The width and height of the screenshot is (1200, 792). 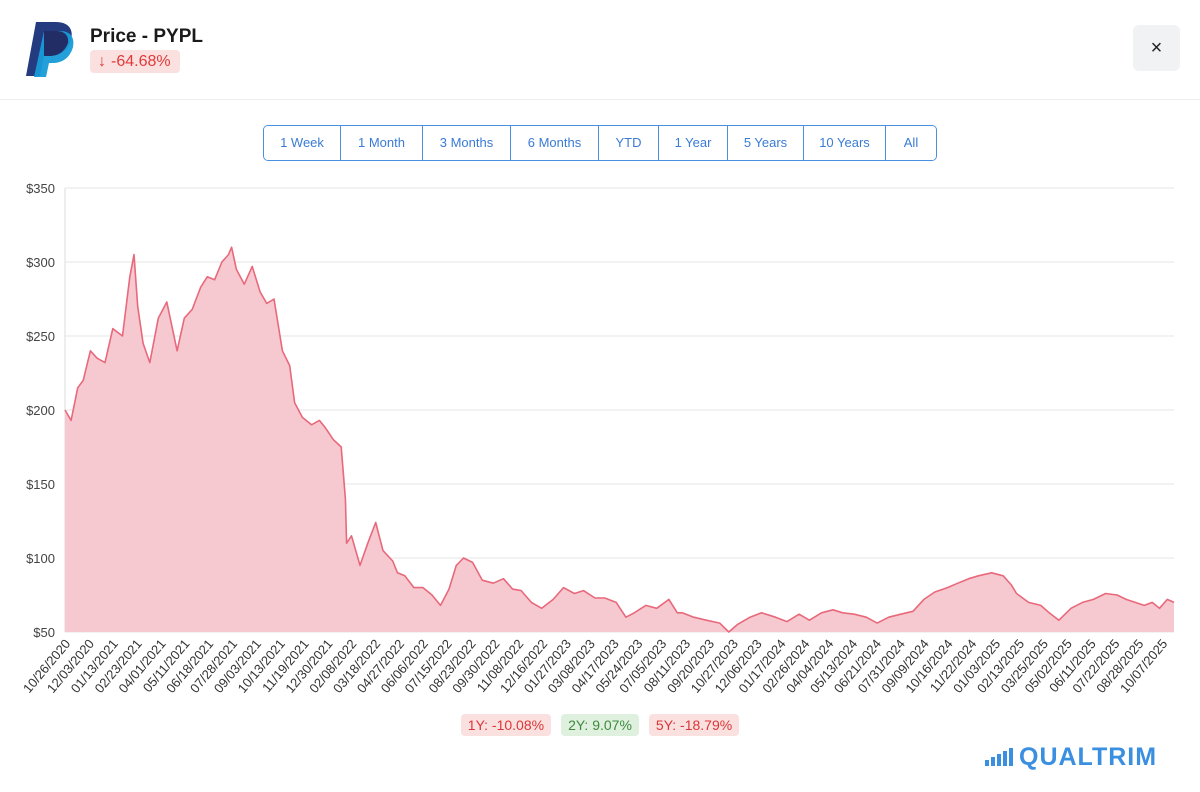 I want to click on y-tick-label: $250, so click(x=40, y=336).